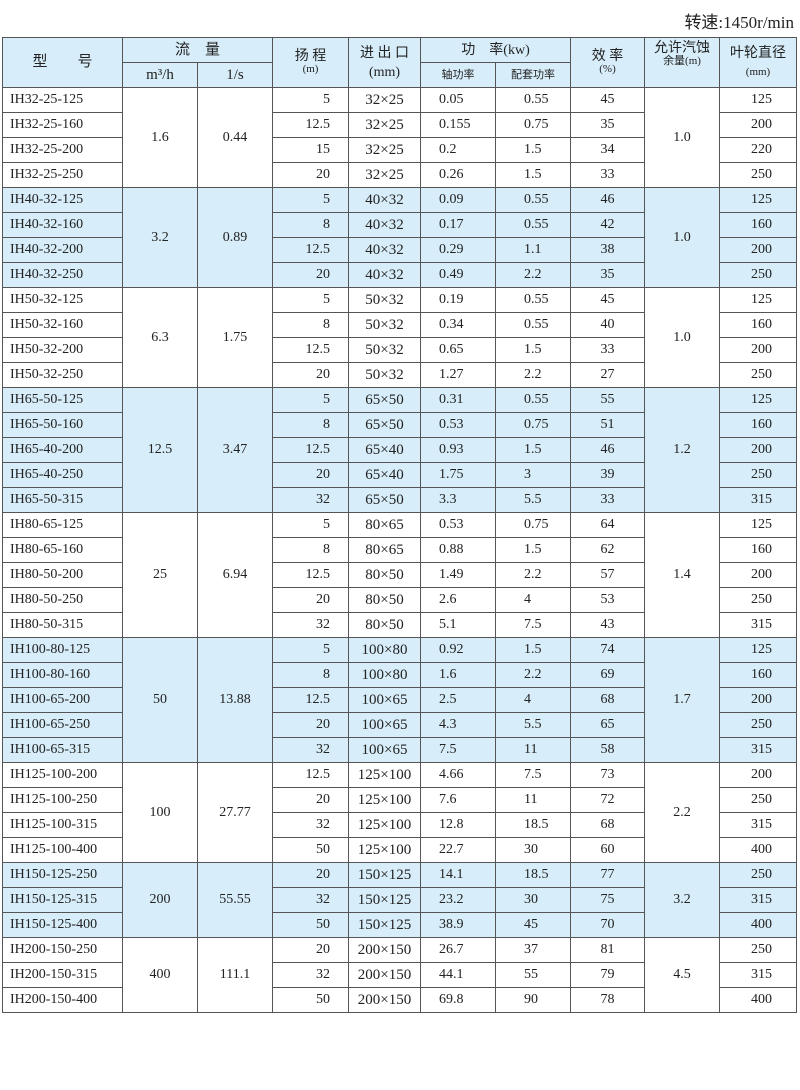 The height and width of the screenshot is (1090, 800). What do you see at coordinates (608, 275) in the screenshot?
I see `efficiency-cell: 35` at bounding box center [608, 275].